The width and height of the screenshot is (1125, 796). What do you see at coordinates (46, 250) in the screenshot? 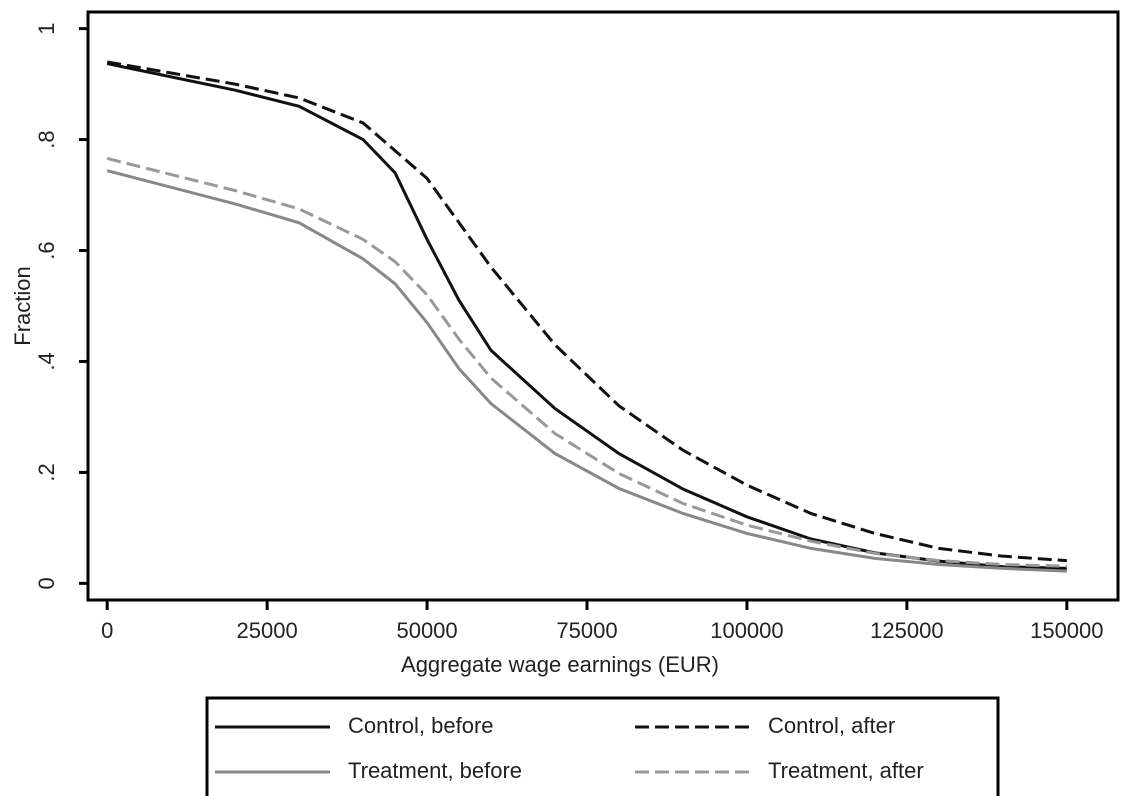
I see `y-tick-label: .6` at bounding box center [46, 250].